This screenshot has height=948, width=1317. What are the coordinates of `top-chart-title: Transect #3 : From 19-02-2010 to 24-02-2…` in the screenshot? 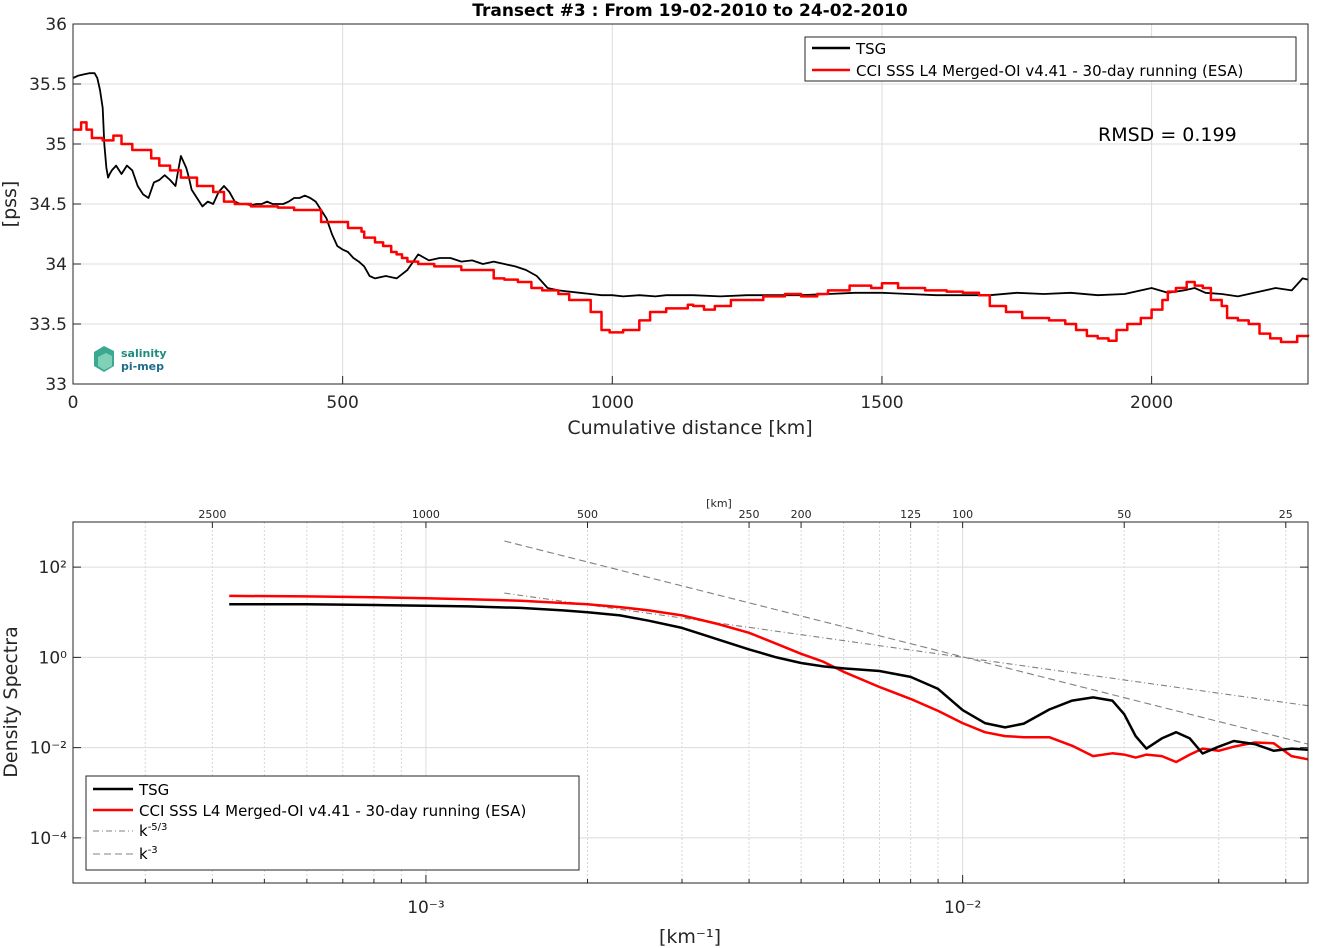 It's located at (690, 11).